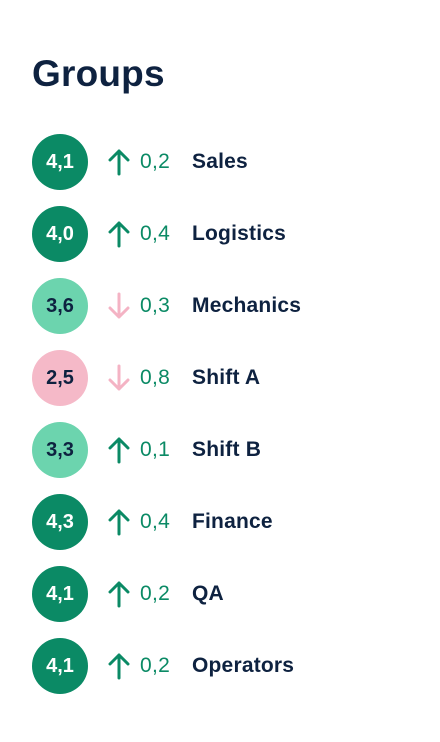 This screenshot has width=440, height=742. I want to click on score-badge: 3,3, so click(60, 450).